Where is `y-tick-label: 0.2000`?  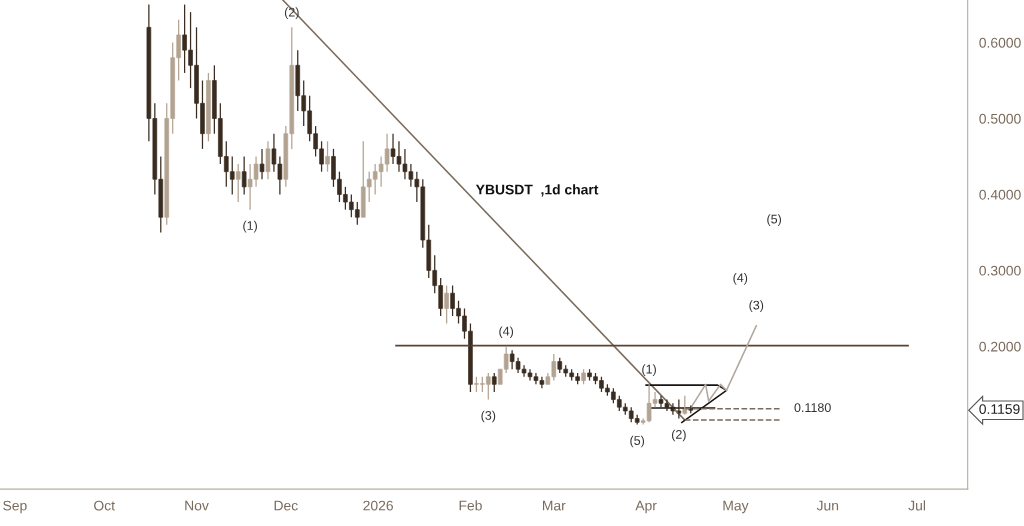 y-tick-label: 0.2000 is located at coordinates (1000, 346).